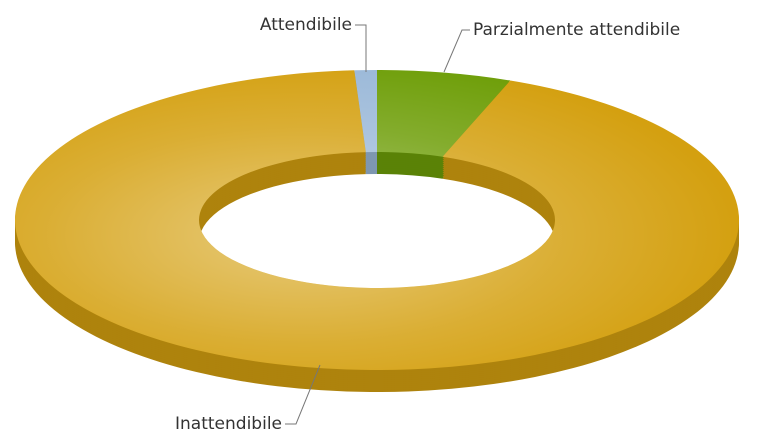 Image resolution: width=776 pixels, height=436 pixels. I want to click on slice-label: Attendibile, so click(306, 25).